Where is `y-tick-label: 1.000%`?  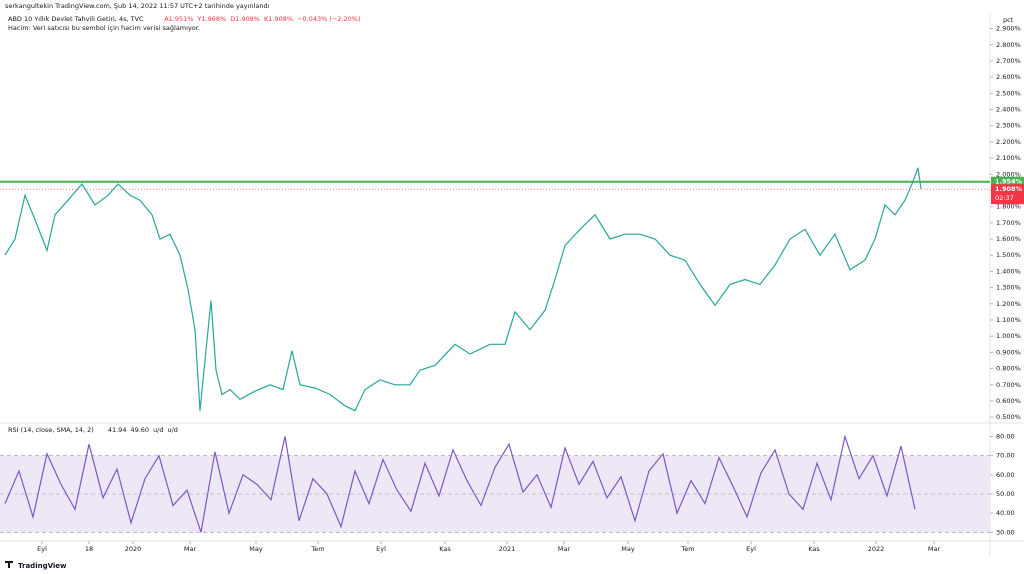 y-tick-label: 1.000% is located at coordinates (1008, 336).